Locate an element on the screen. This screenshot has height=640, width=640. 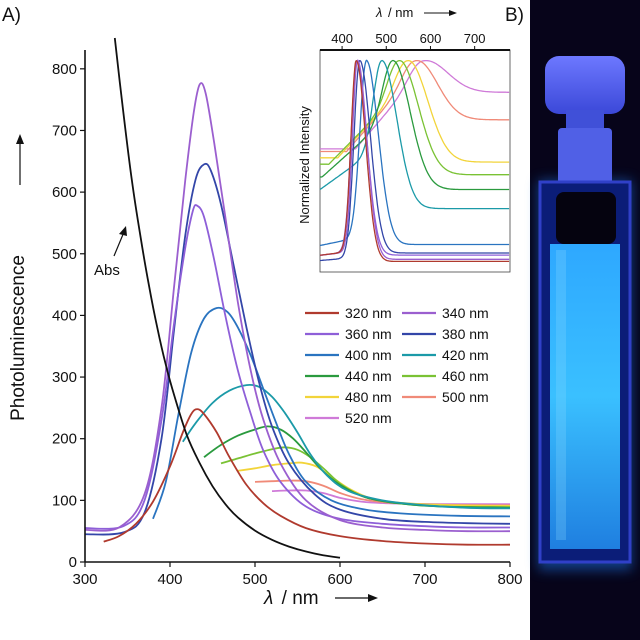
legend-entry: 340 nm is located at coordinates (465, 313).